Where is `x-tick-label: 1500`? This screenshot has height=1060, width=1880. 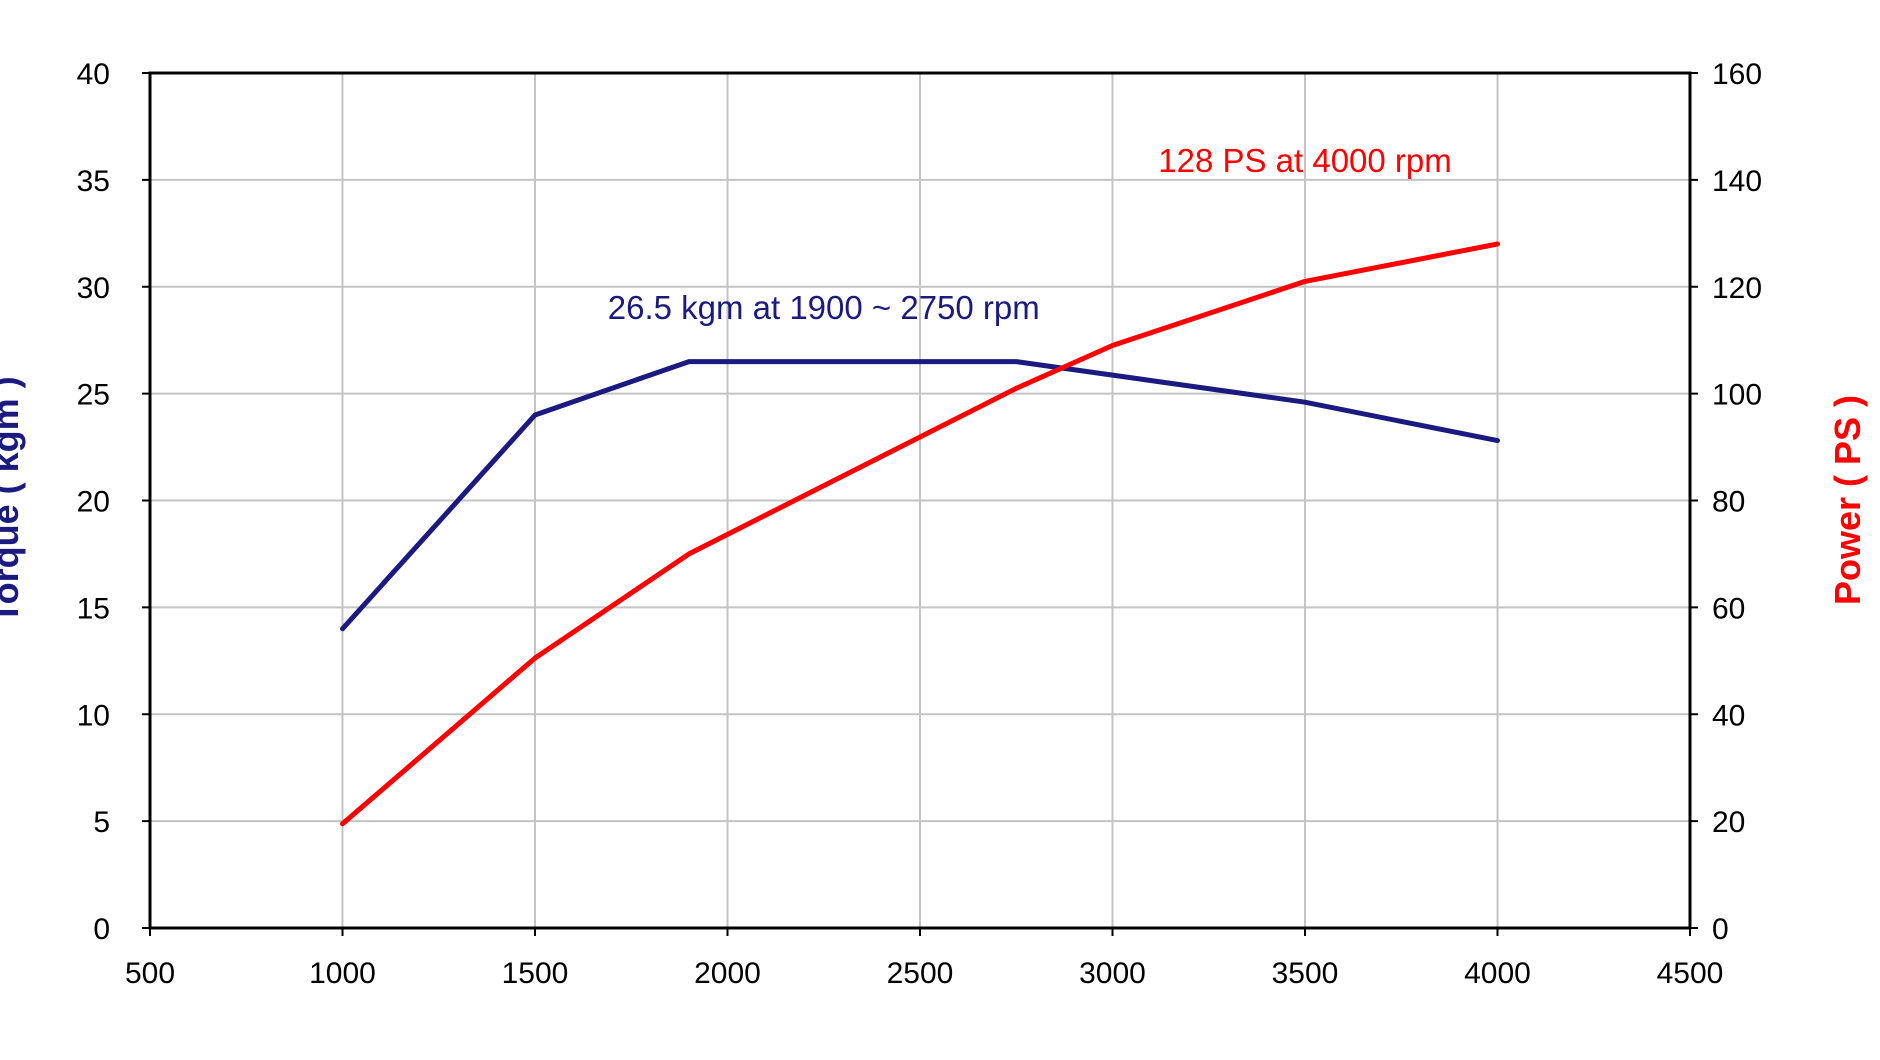
x-tick-label: 1500 is located at coordinates (535, 973).